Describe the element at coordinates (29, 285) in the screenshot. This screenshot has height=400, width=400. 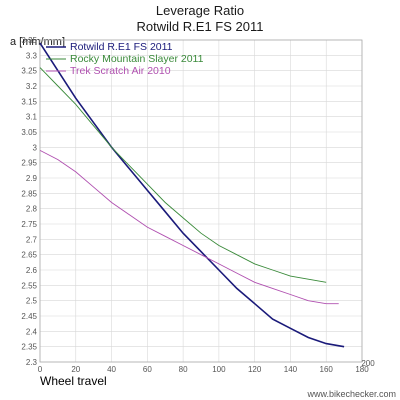
I see `y-tick-label: 2.55` at that location.